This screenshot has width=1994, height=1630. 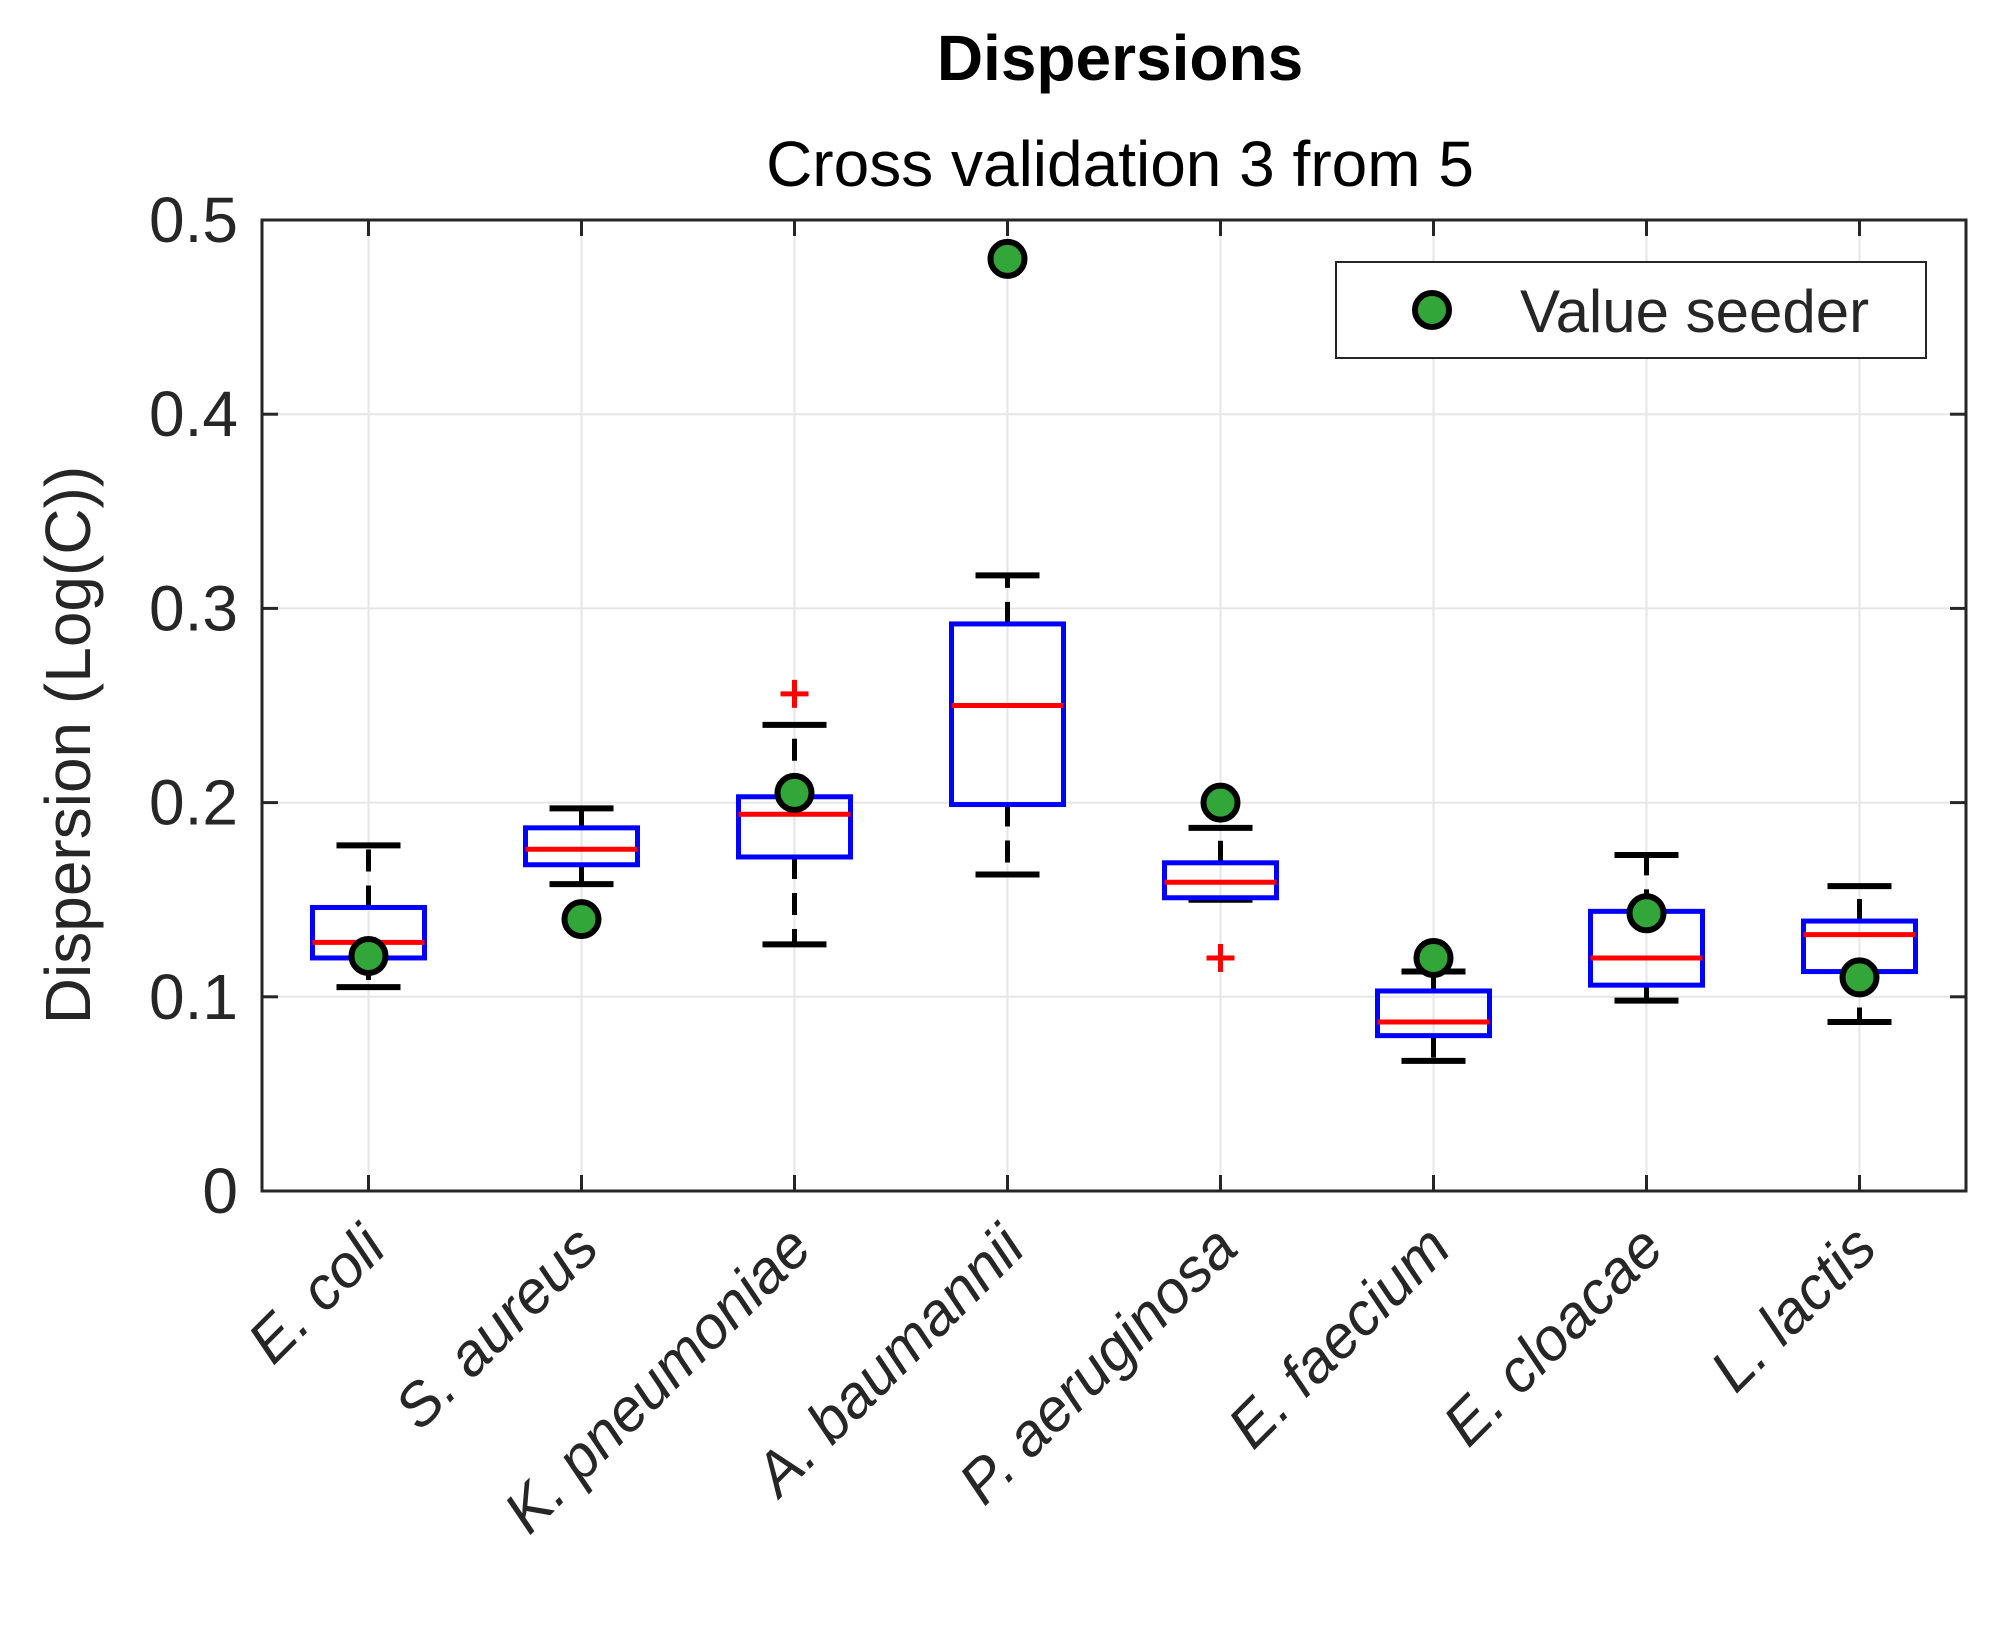 What do you see at coordinates (317, 1294) in the screenshot?
I see `x-tick-label: E. coli` at bounding box center [317, 1294].